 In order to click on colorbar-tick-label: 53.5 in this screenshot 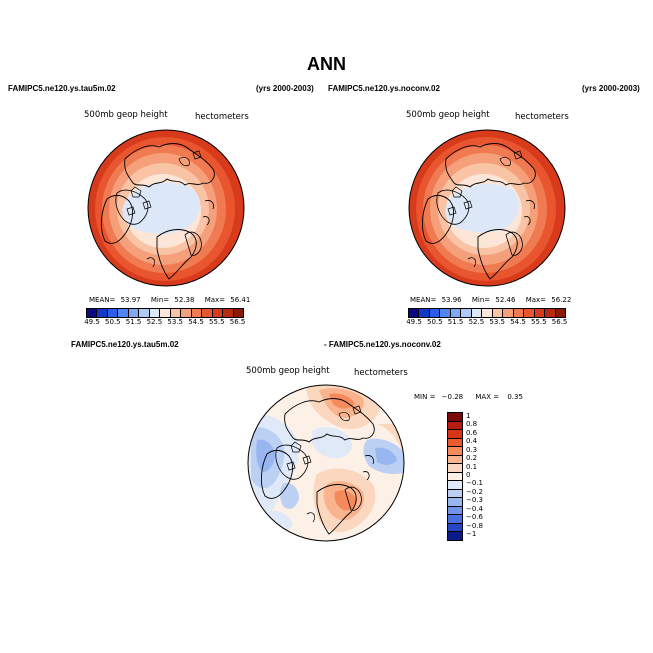, I will do `click(175, 322)`.